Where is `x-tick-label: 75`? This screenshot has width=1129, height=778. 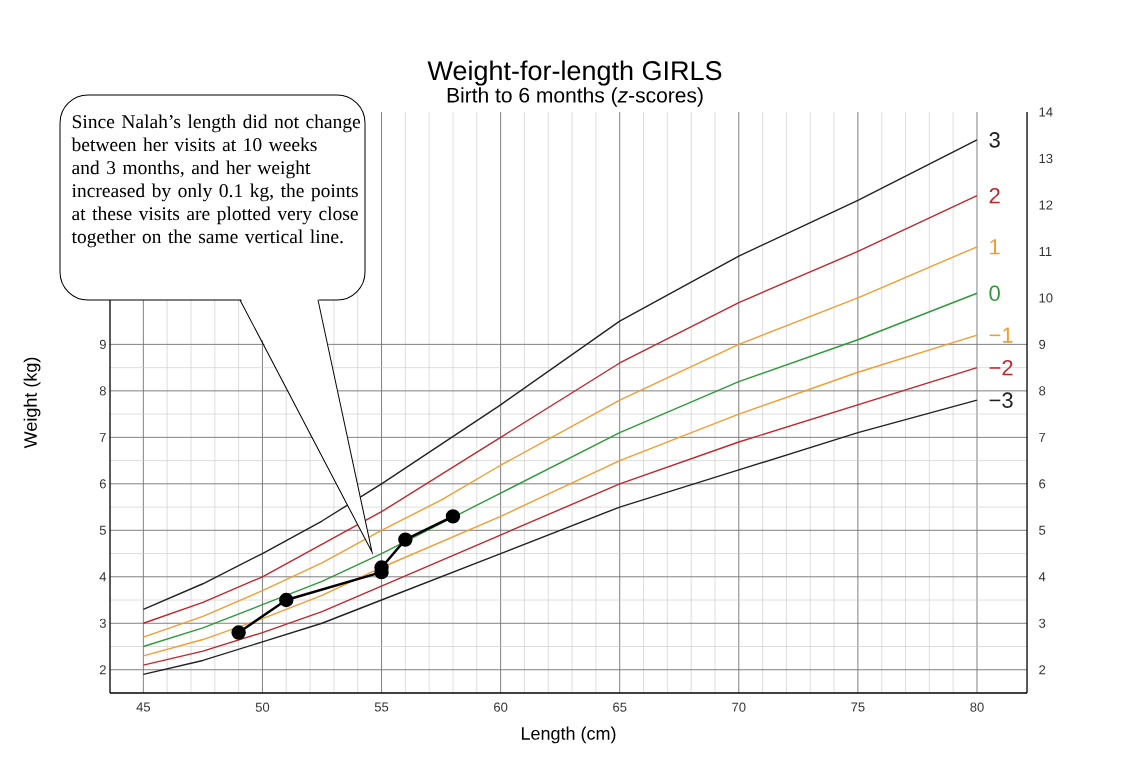 x-tick-label: 75 is located at coordinates (858, 707).